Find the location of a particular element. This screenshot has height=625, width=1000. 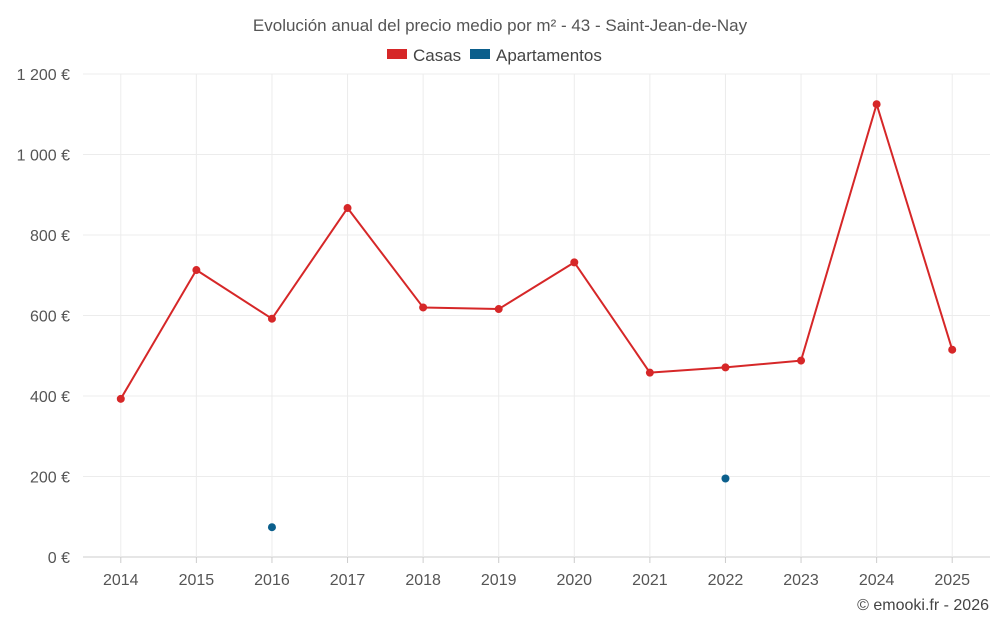

legend-item-casas: Casas is located at coordinates (424, 55).